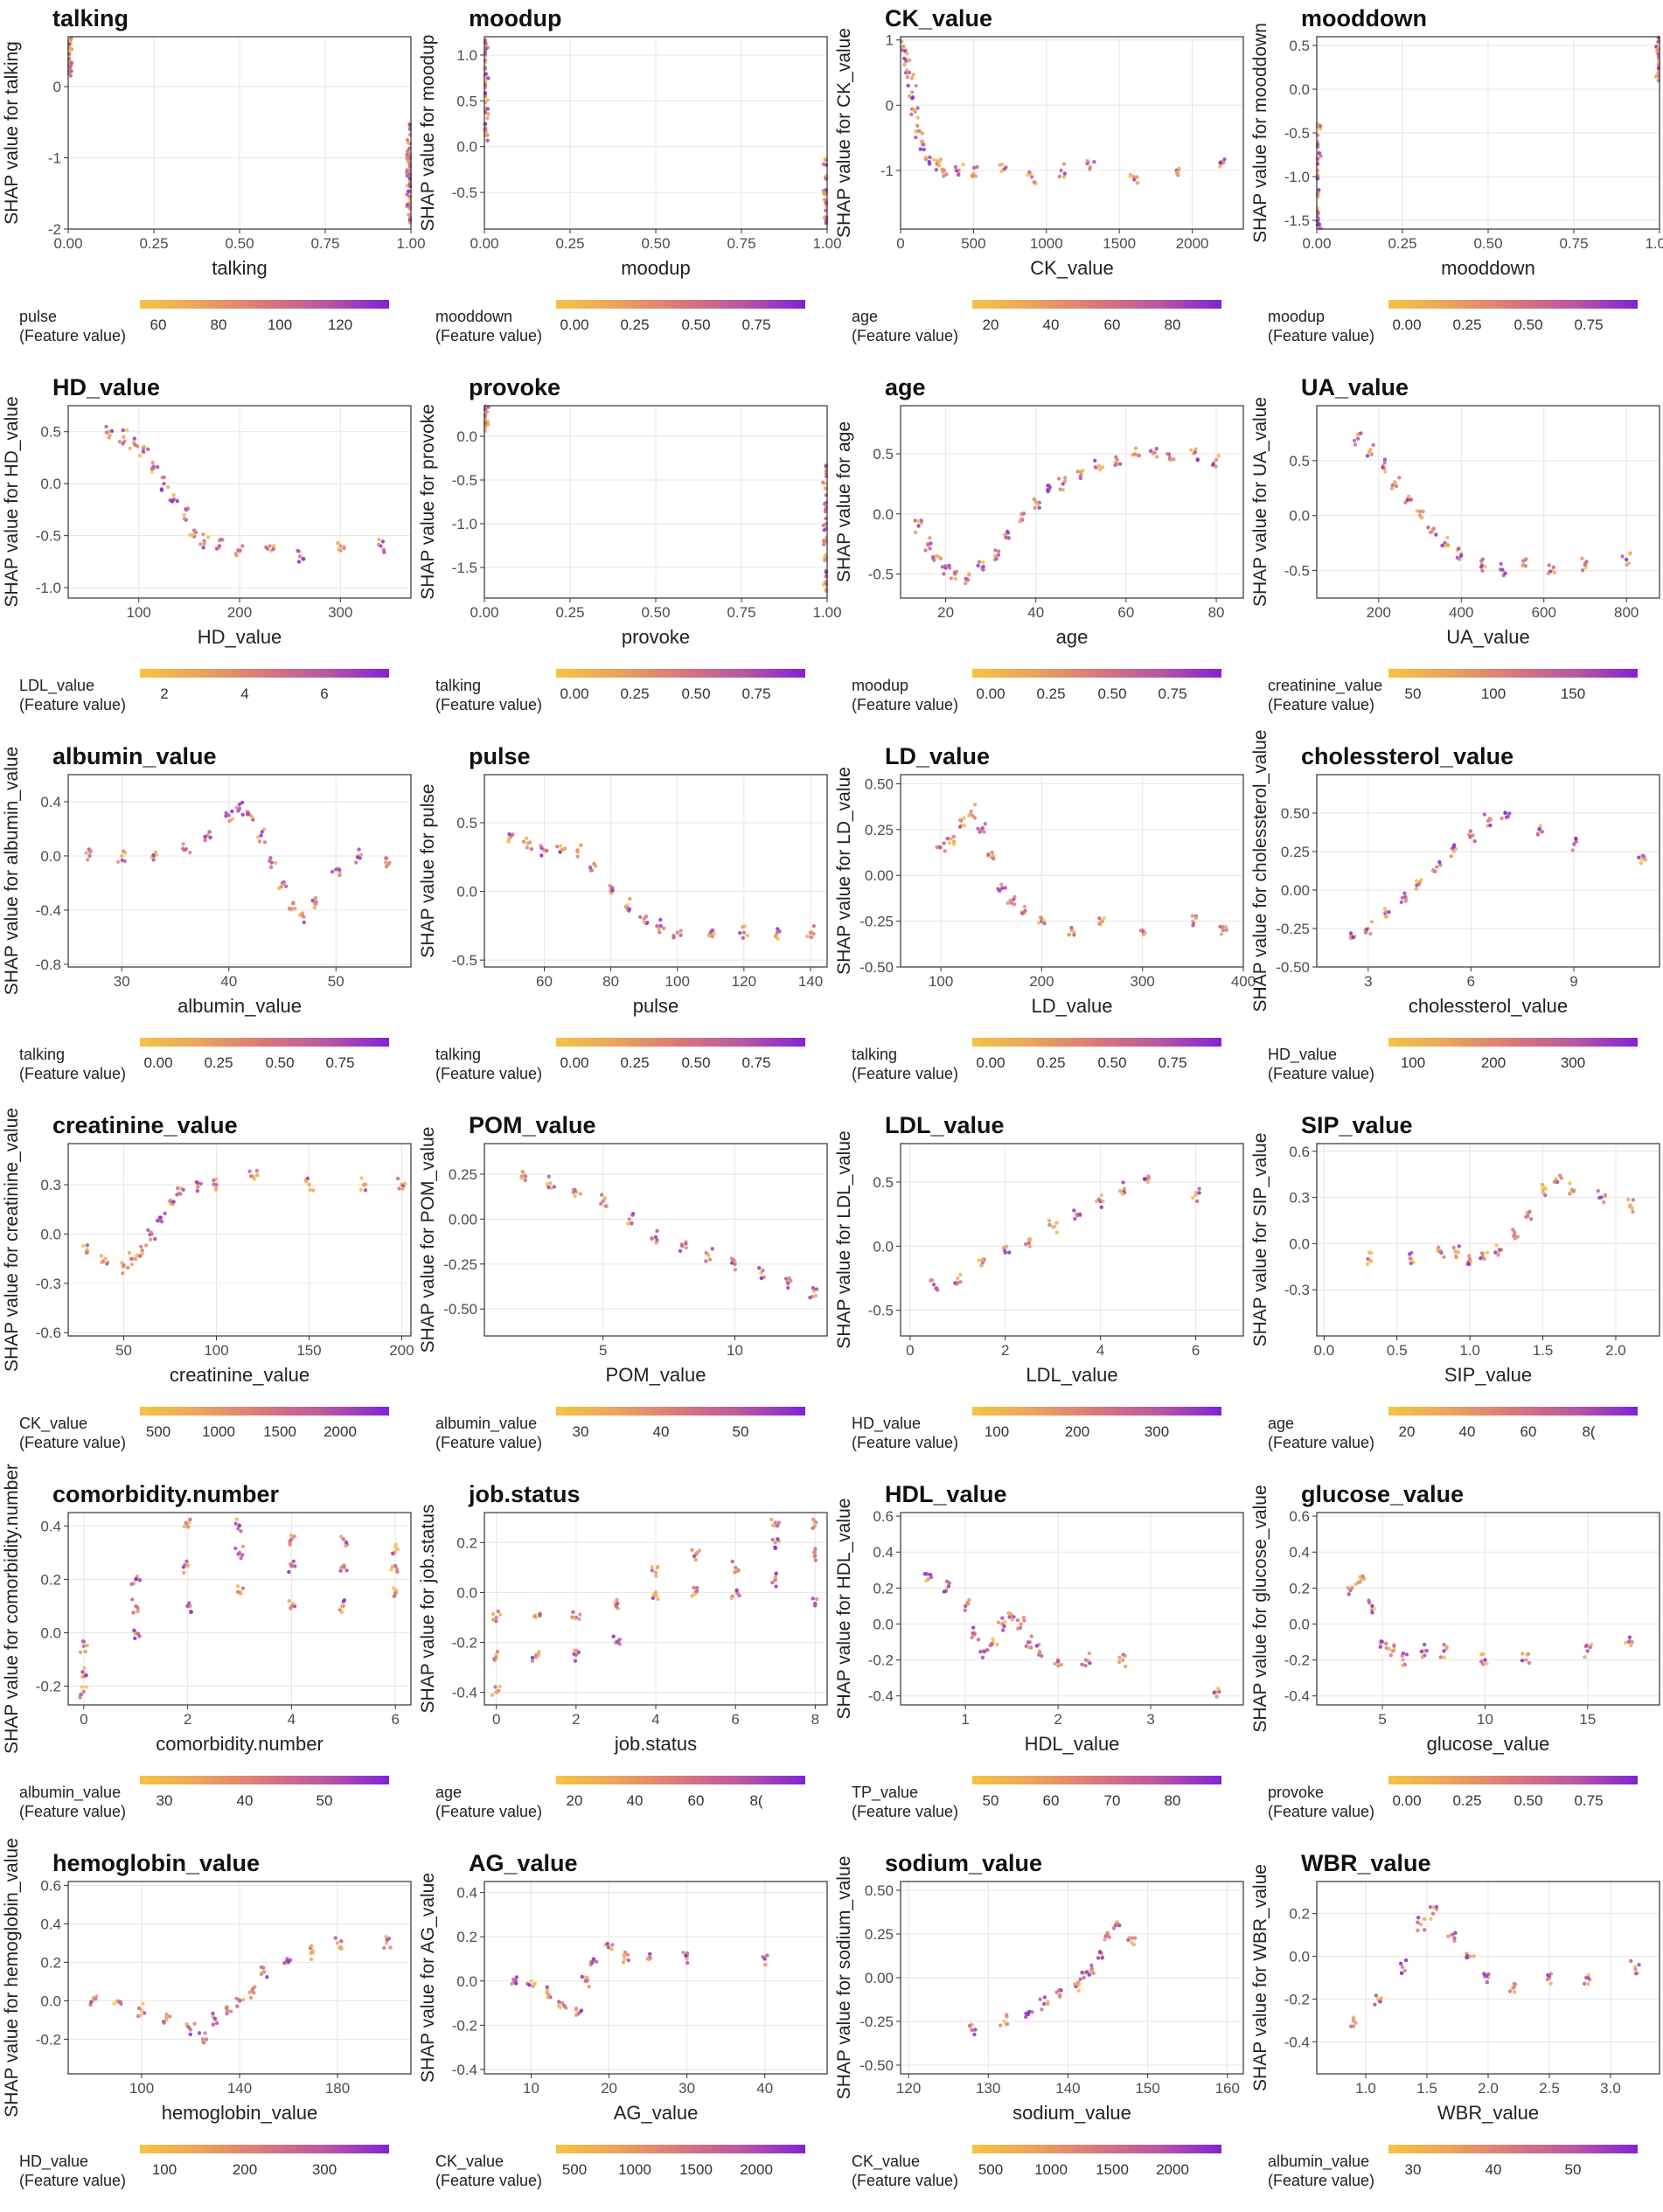 This screenshot has width=1663, height=2212. Describe the element at coordinates (1300, 1152) in the screenshot. I see `y-tick-label: 0.6` at that location.